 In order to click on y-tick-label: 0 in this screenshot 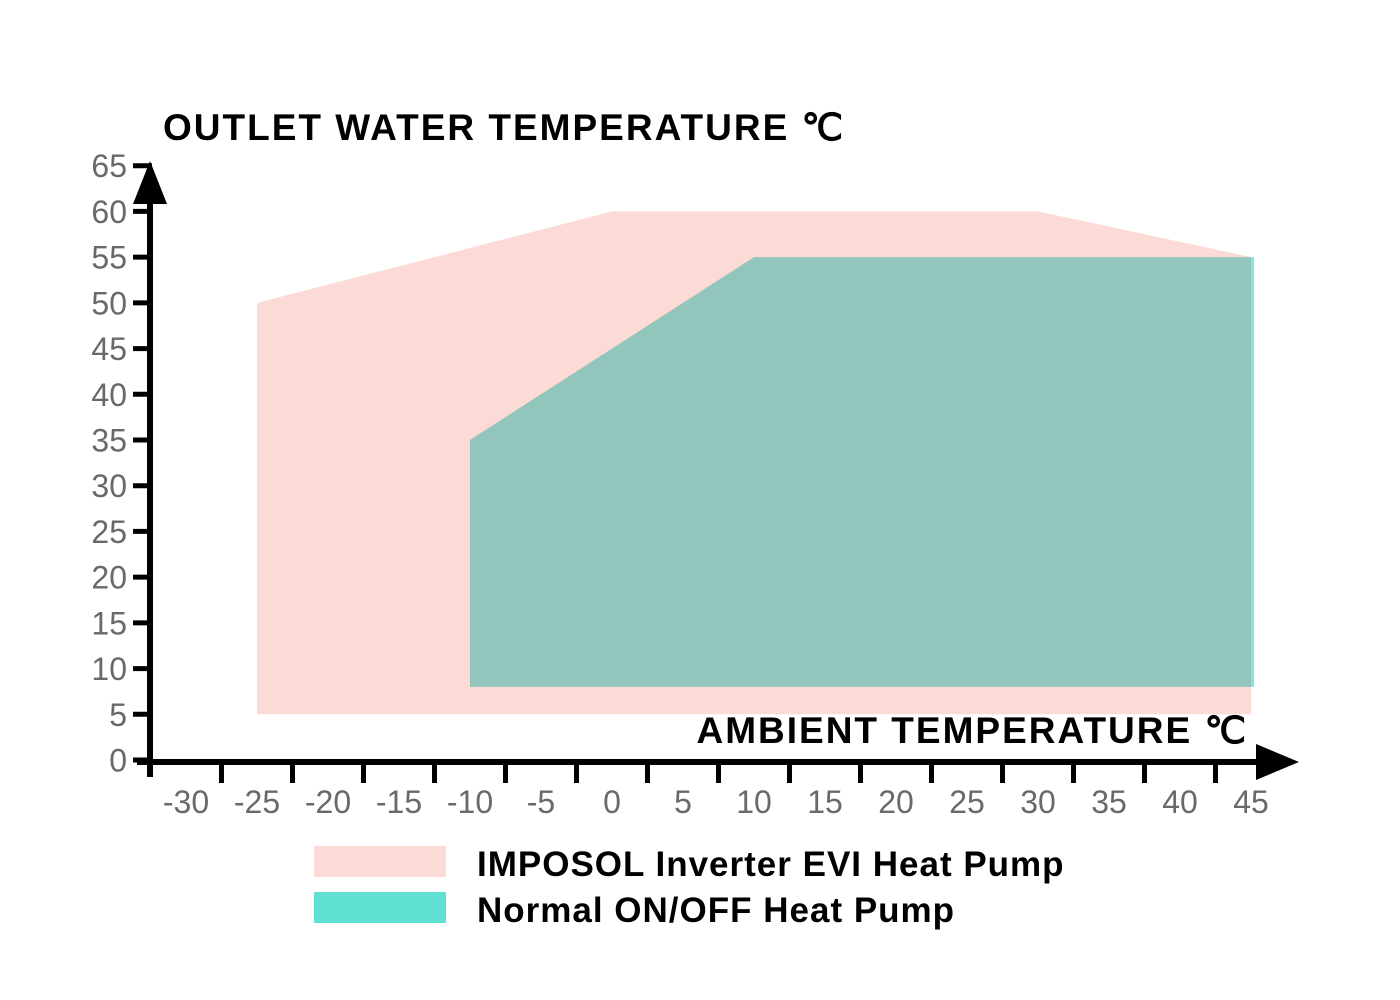, I will do `click(118, 761)`.